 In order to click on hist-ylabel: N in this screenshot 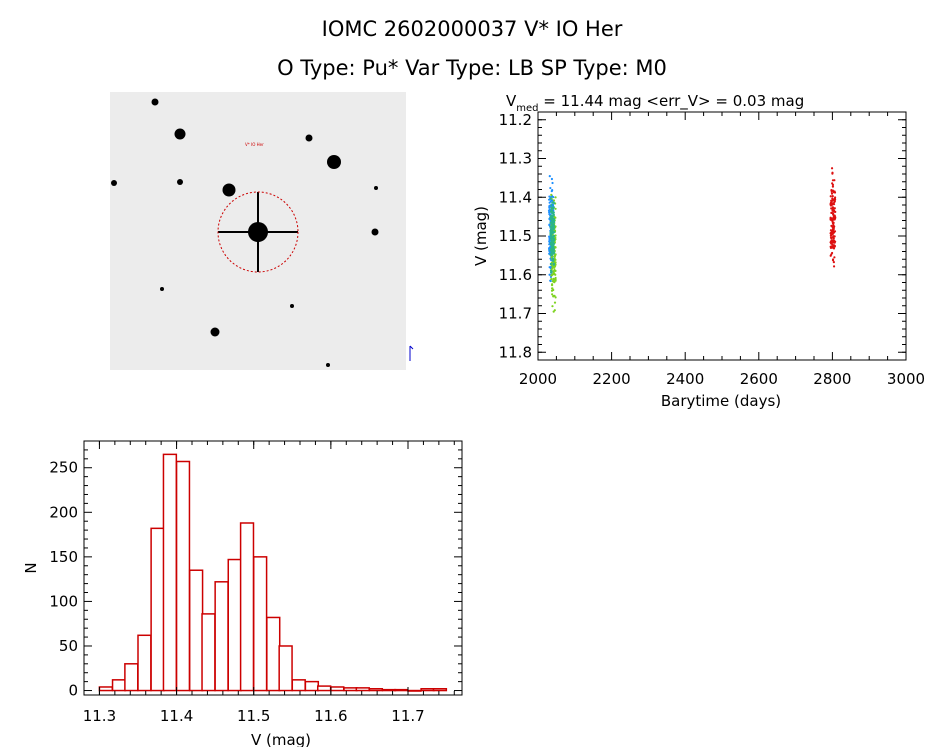, I will do `click(31, 567)`.